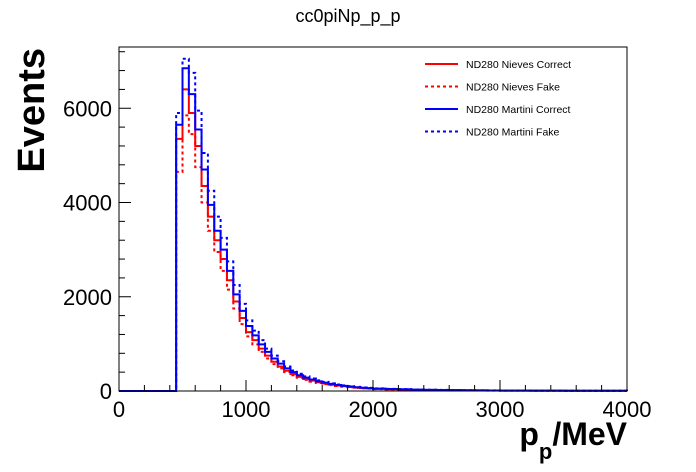 Image resolution: width=696 pixels, height=472 pixels. I want to click on x-tick-label: 4000, so click(627, 409).